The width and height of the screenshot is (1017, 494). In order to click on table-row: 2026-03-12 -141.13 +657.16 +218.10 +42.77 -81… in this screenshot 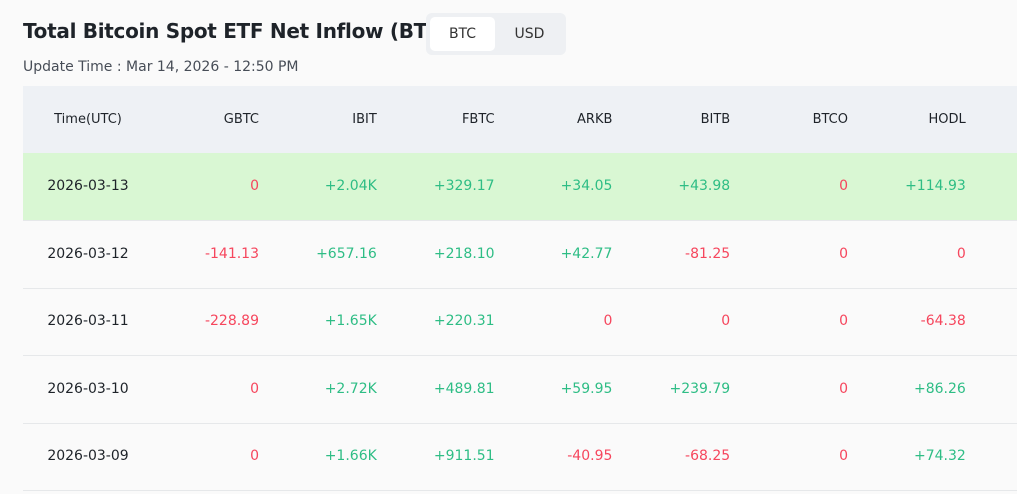, I will do `click(520, 255)`.